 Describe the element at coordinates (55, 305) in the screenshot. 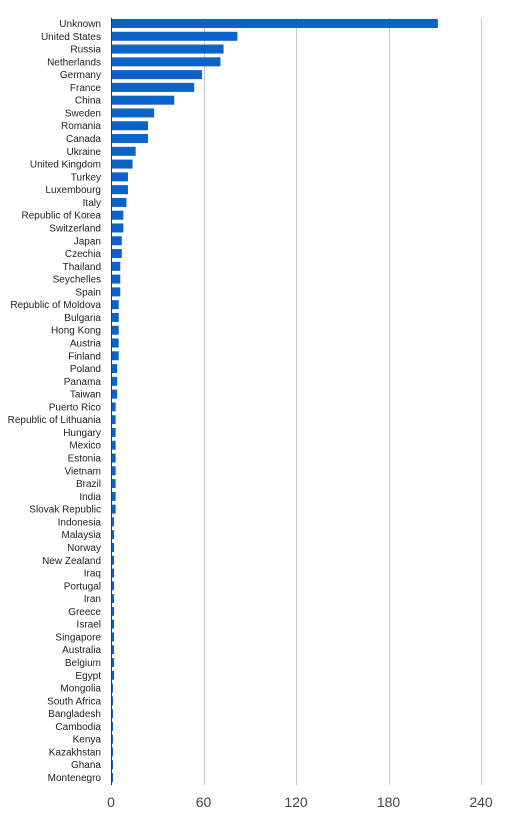

I see `category-label: Republic of Moldova` at that location.